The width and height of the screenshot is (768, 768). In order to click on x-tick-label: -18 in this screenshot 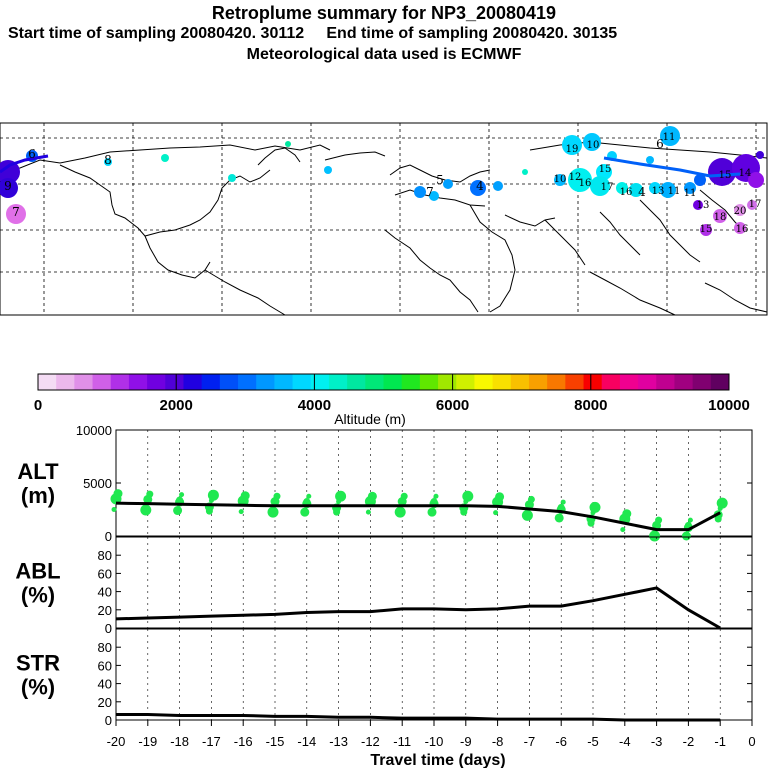, I will do `click(179, 741)`.